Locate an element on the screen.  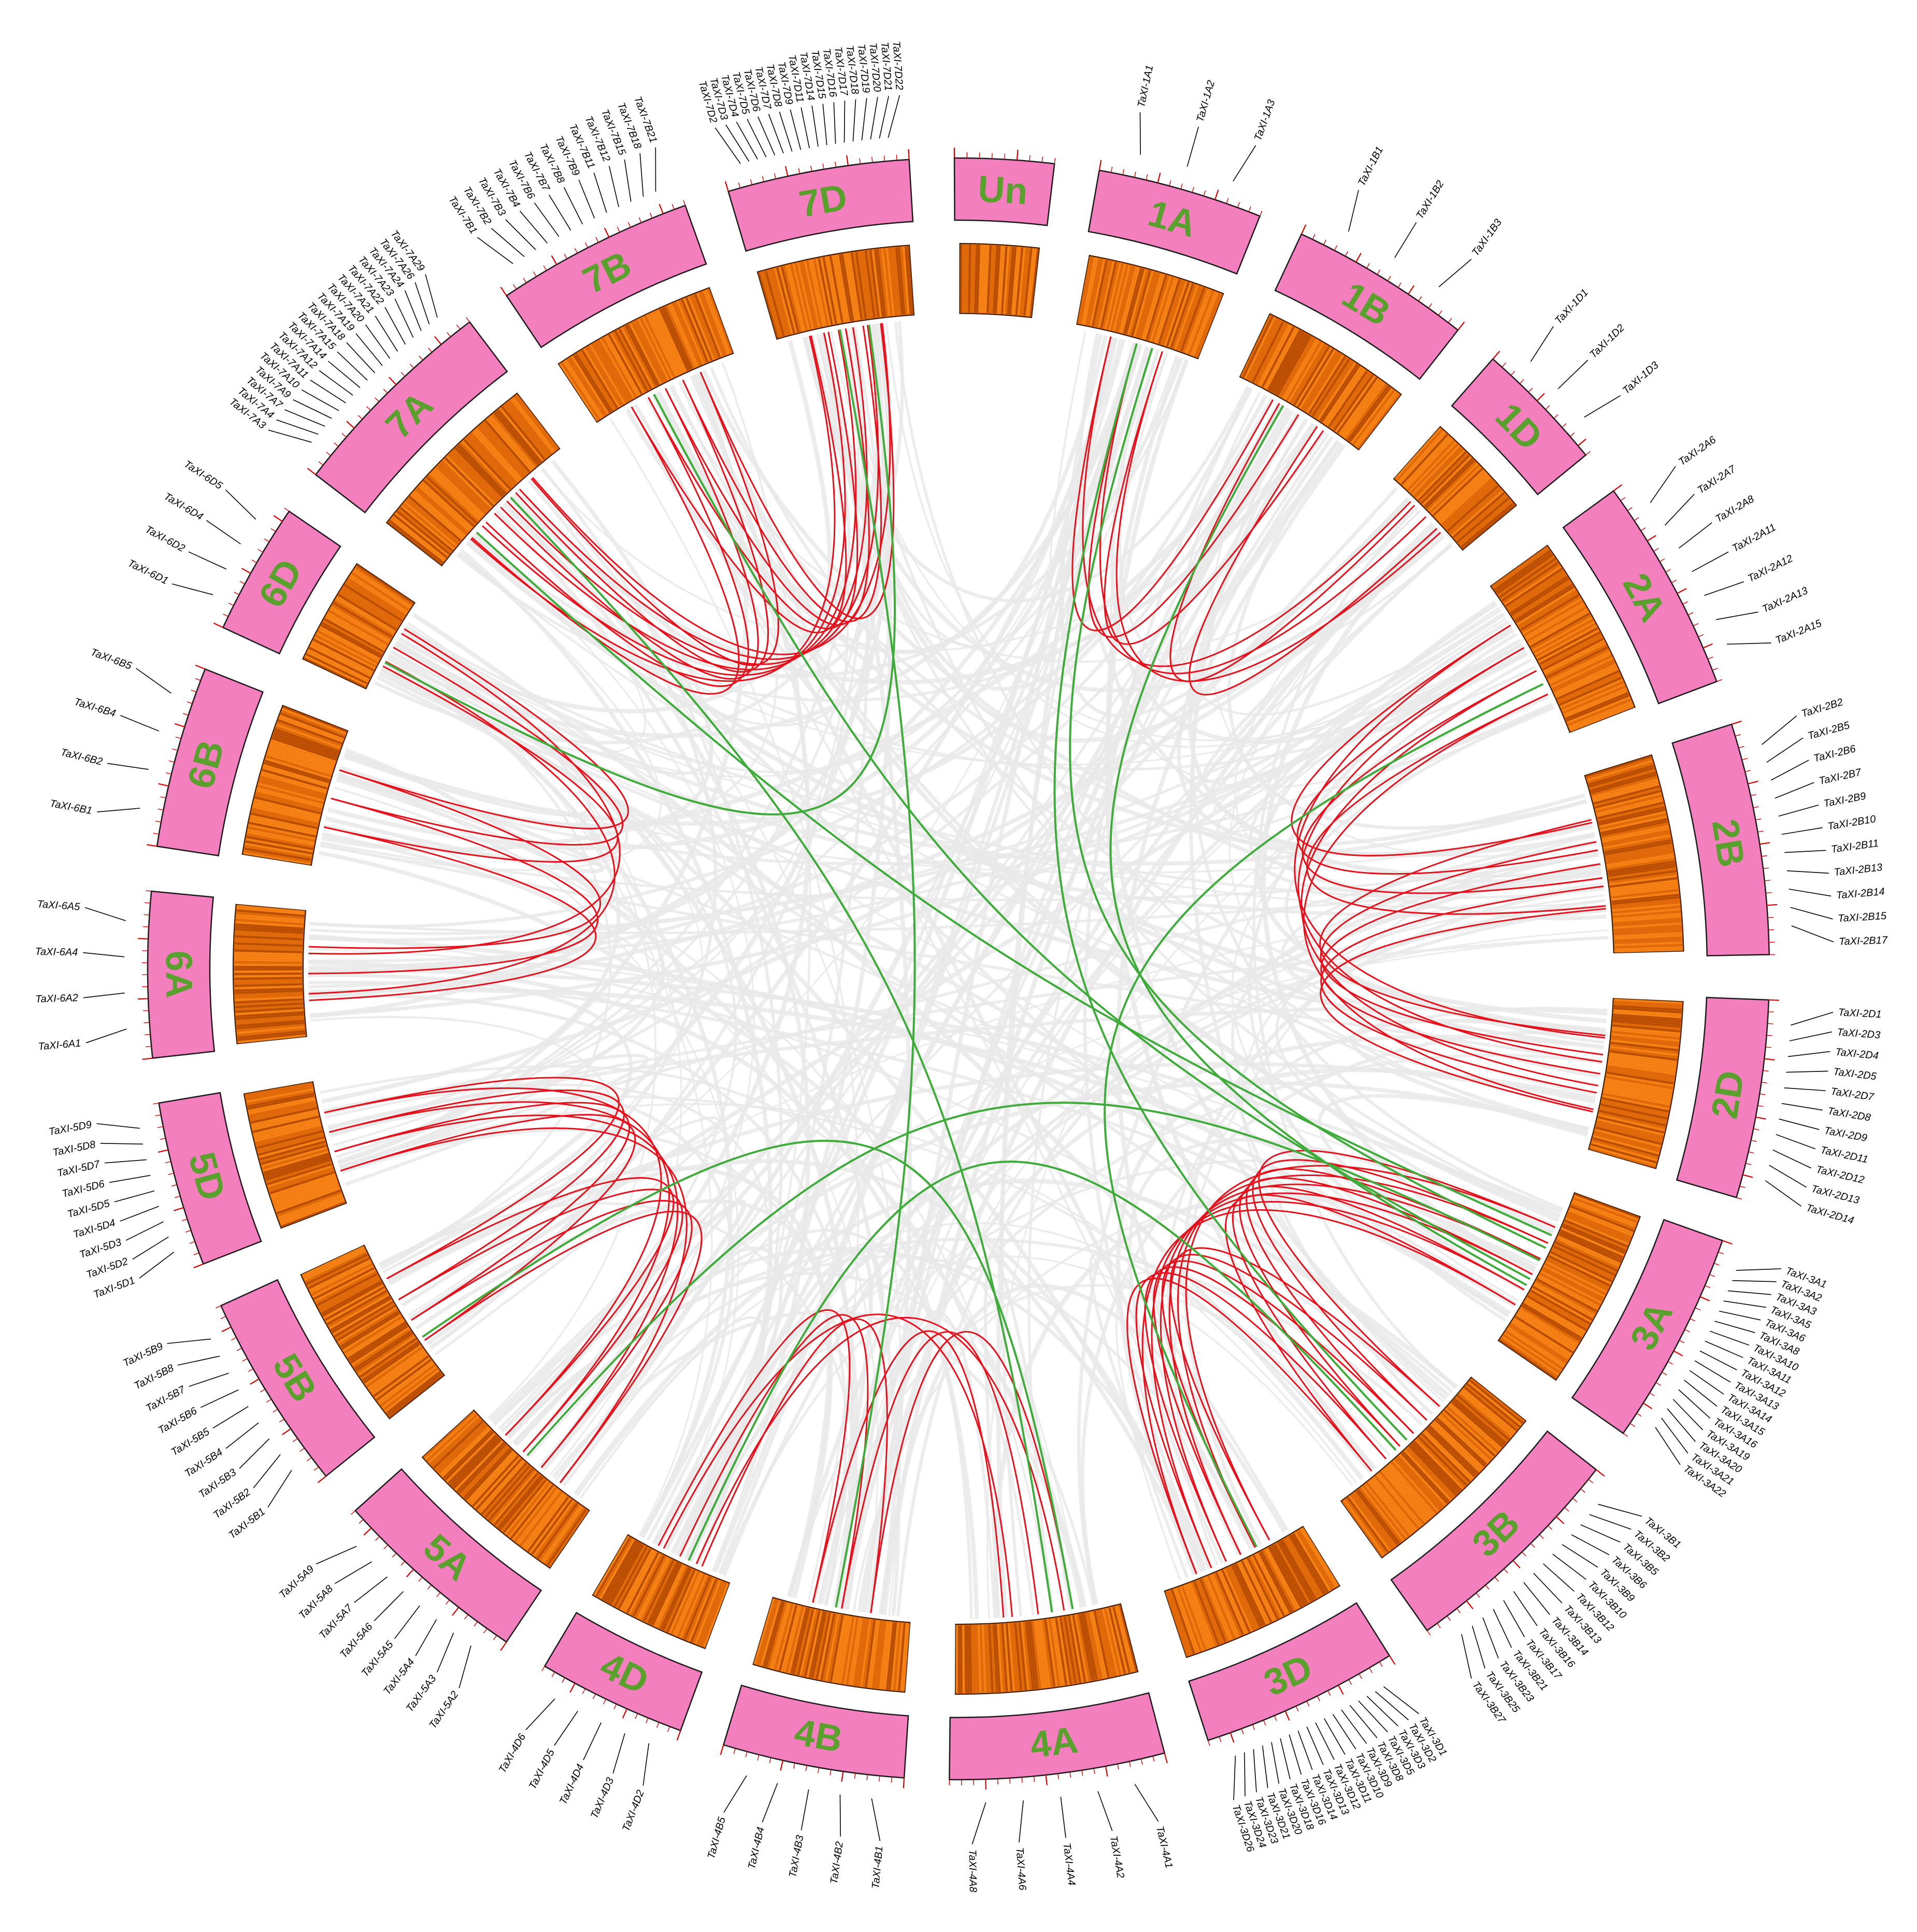
cross-link-1a-3a is located at coordinates (1308, 799).